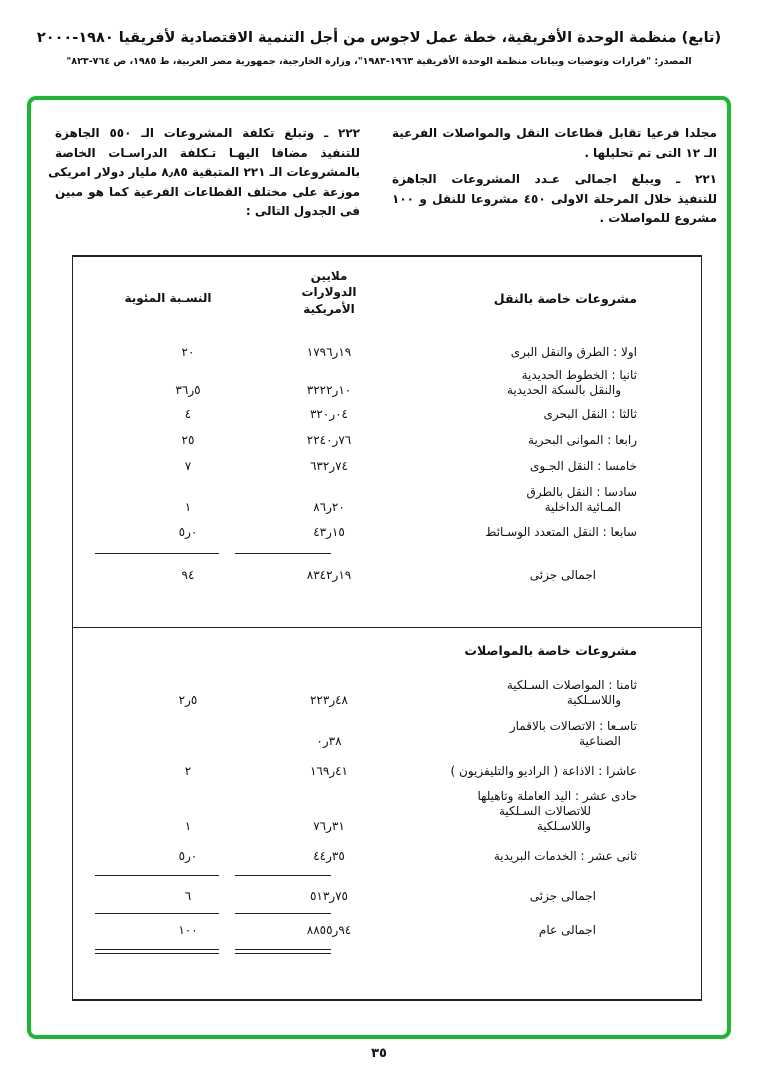 This screenshot has height=1078, width=758. I want to click on row-percent: ٢ر٥, so click(188, 700).